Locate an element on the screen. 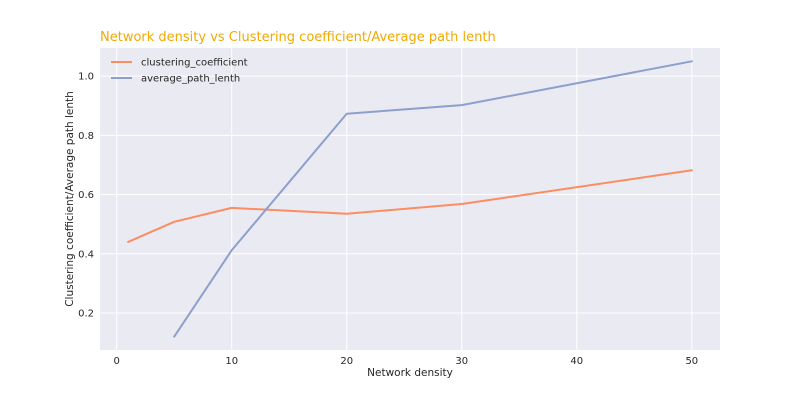  y-tick-label: 0.2 is located at coordinates (86, 313).